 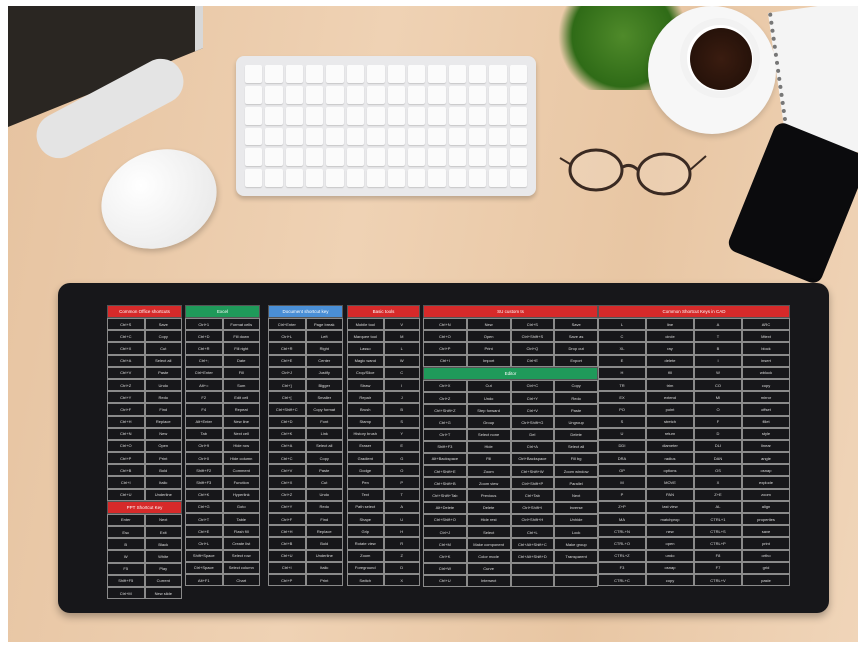 What do you see at coordinates (401, 409) in the screenshot?
I see `shortcut-cell: B` at bounding box center [401, 409].